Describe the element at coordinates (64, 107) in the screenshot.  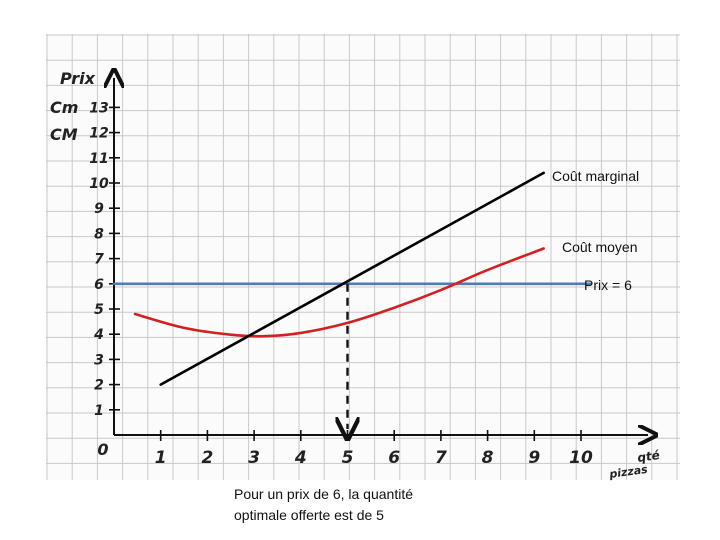
I see `y-axis-label: Cm` at that location.